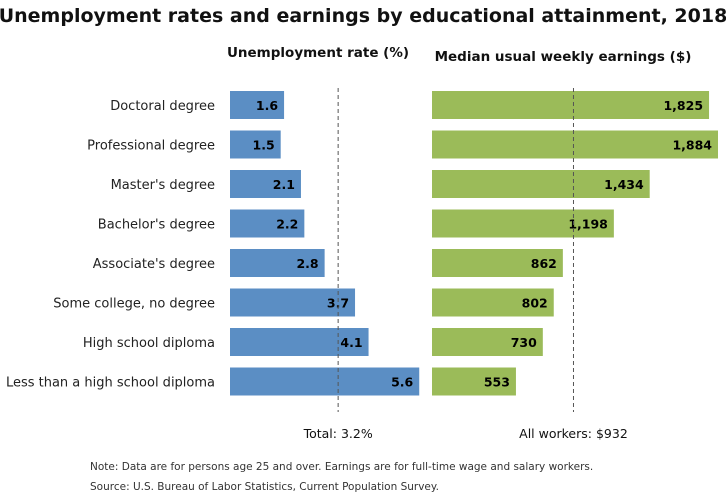 The image size is (726, 496). I want to click on data-label: 802, so click(535, 303).